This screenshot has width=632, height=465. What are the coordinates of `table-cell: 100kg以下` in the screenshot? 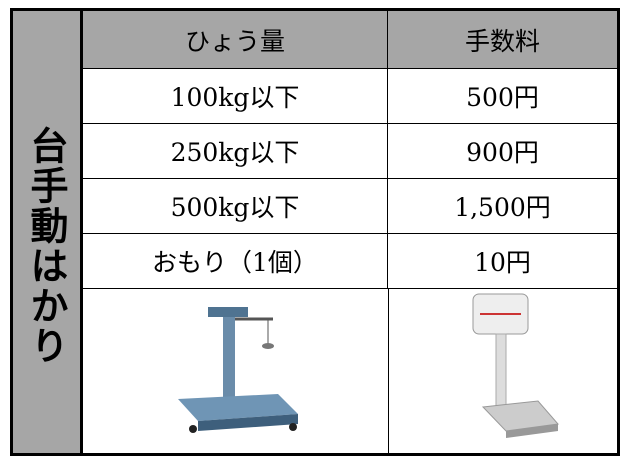 It's located at (235, 96).